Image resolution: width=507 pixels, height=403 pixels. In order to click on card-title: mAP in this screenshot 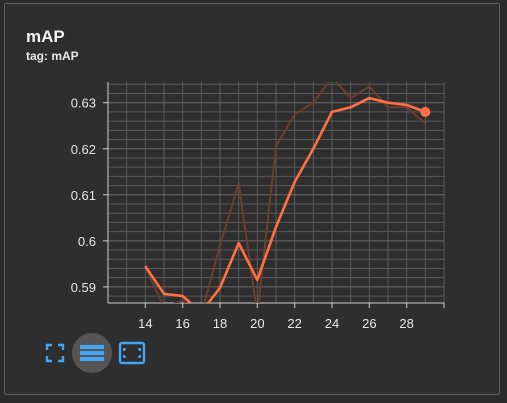, I will do `click(45, 36)`.